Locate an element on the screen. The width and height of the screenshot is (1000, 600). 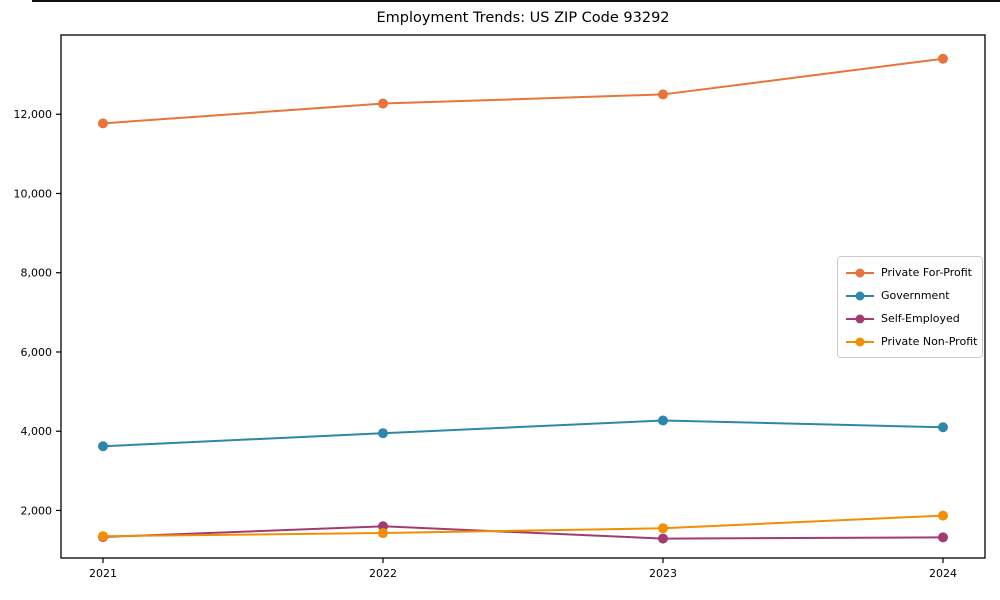
y-axis-tick-label: 6,000 is located at coordinates (37, 352).